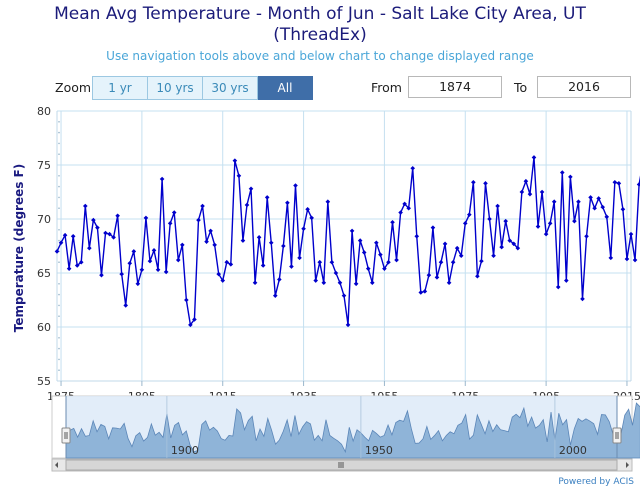 This screenshot has width=640, height=491. Describe the element at coordinates (617, 435) in the screenshot. I see `navigator-right-handle` at that location.